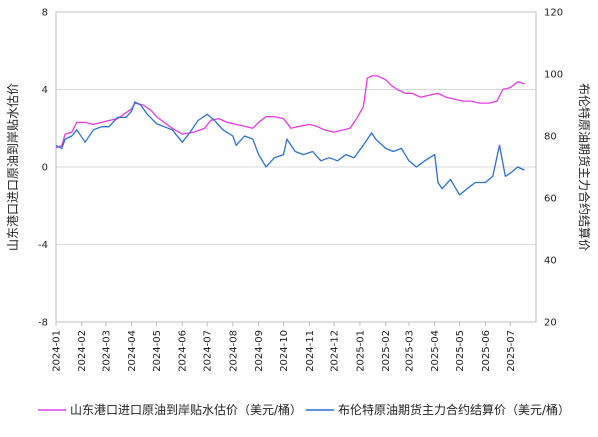 The height and width of the screenshot is (437, 598). Describe the element at coordinates (584, 167) in the screenshot. I see `right-axis-label: 布伦特原油期货主力合约结算价` at that location.